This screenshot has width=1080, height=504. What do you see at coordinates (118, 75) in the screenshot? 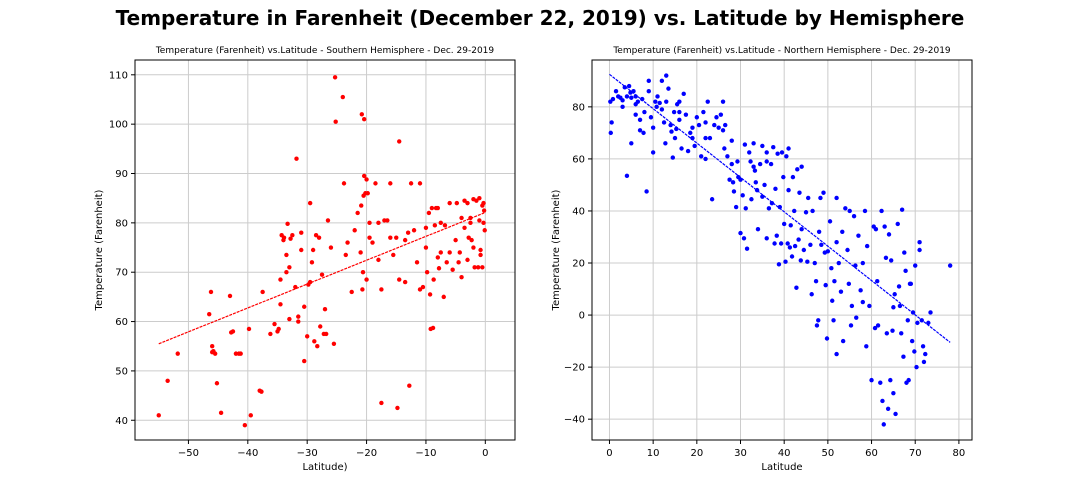
I see `y-tick-label: 110` at bounding box center [118, 75].